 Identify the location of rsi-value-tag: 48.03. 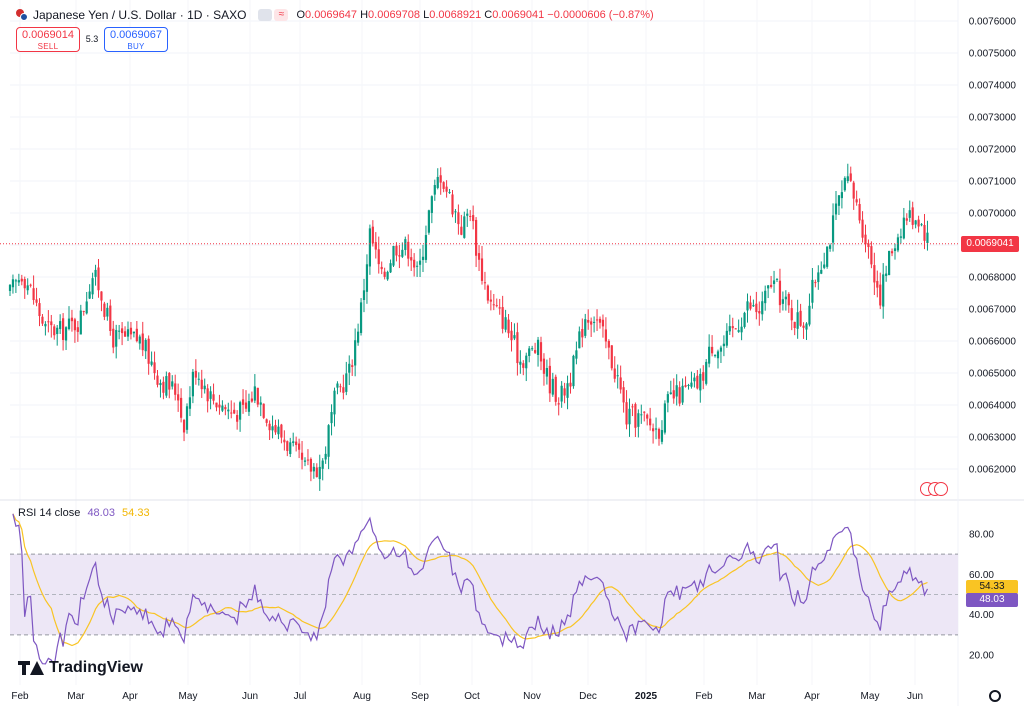
(992, 600).